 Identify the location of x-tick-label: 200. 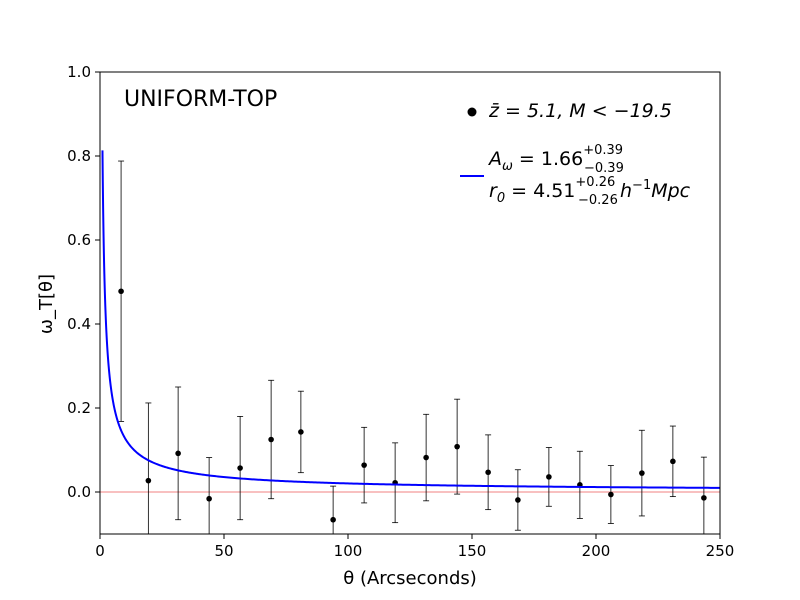
(596, 551).